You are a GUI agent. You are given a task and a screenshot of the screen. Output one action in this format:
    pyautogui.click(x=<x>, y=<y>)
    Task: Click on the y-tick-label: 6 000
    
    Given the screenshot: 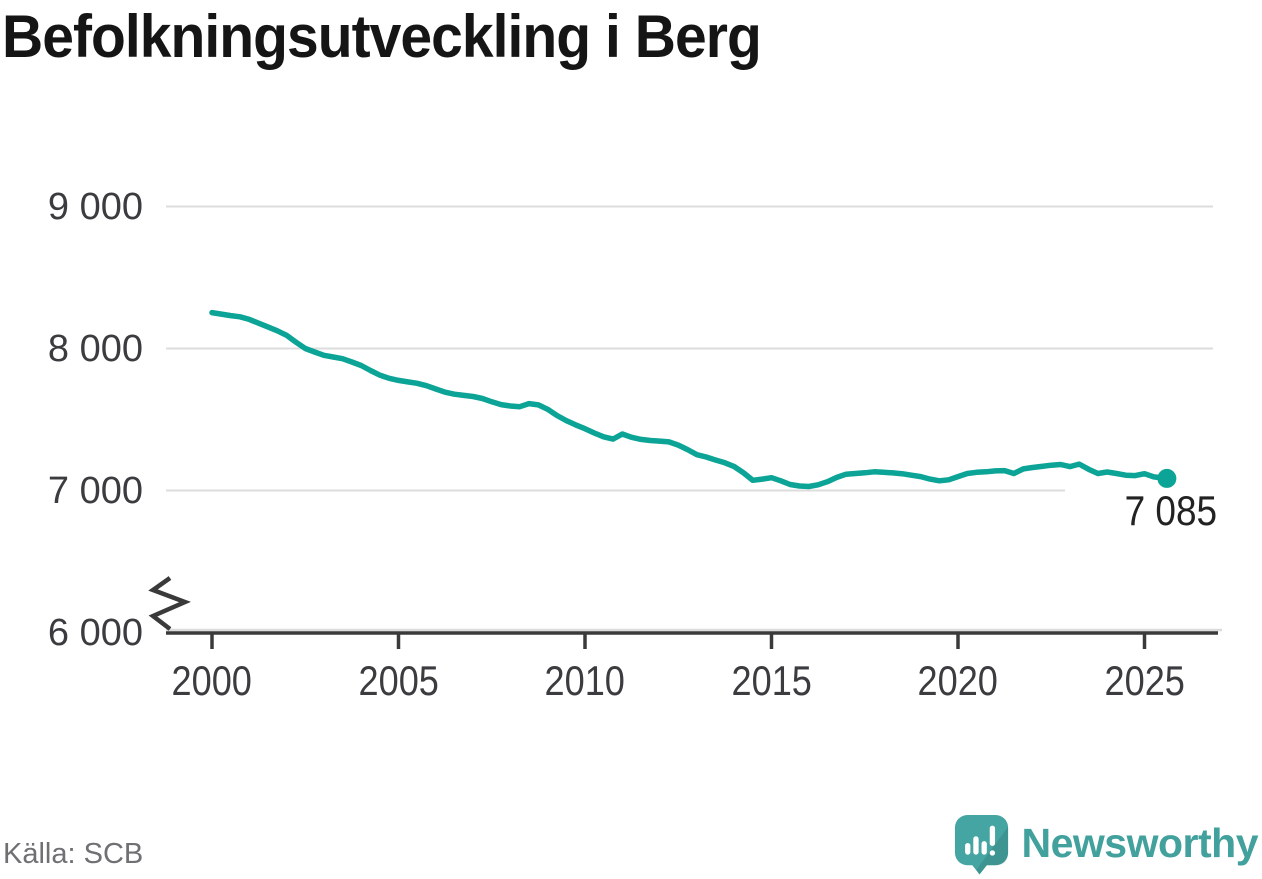 What is the action you would take?
    pyautogui.click(x=95, y=632)
    